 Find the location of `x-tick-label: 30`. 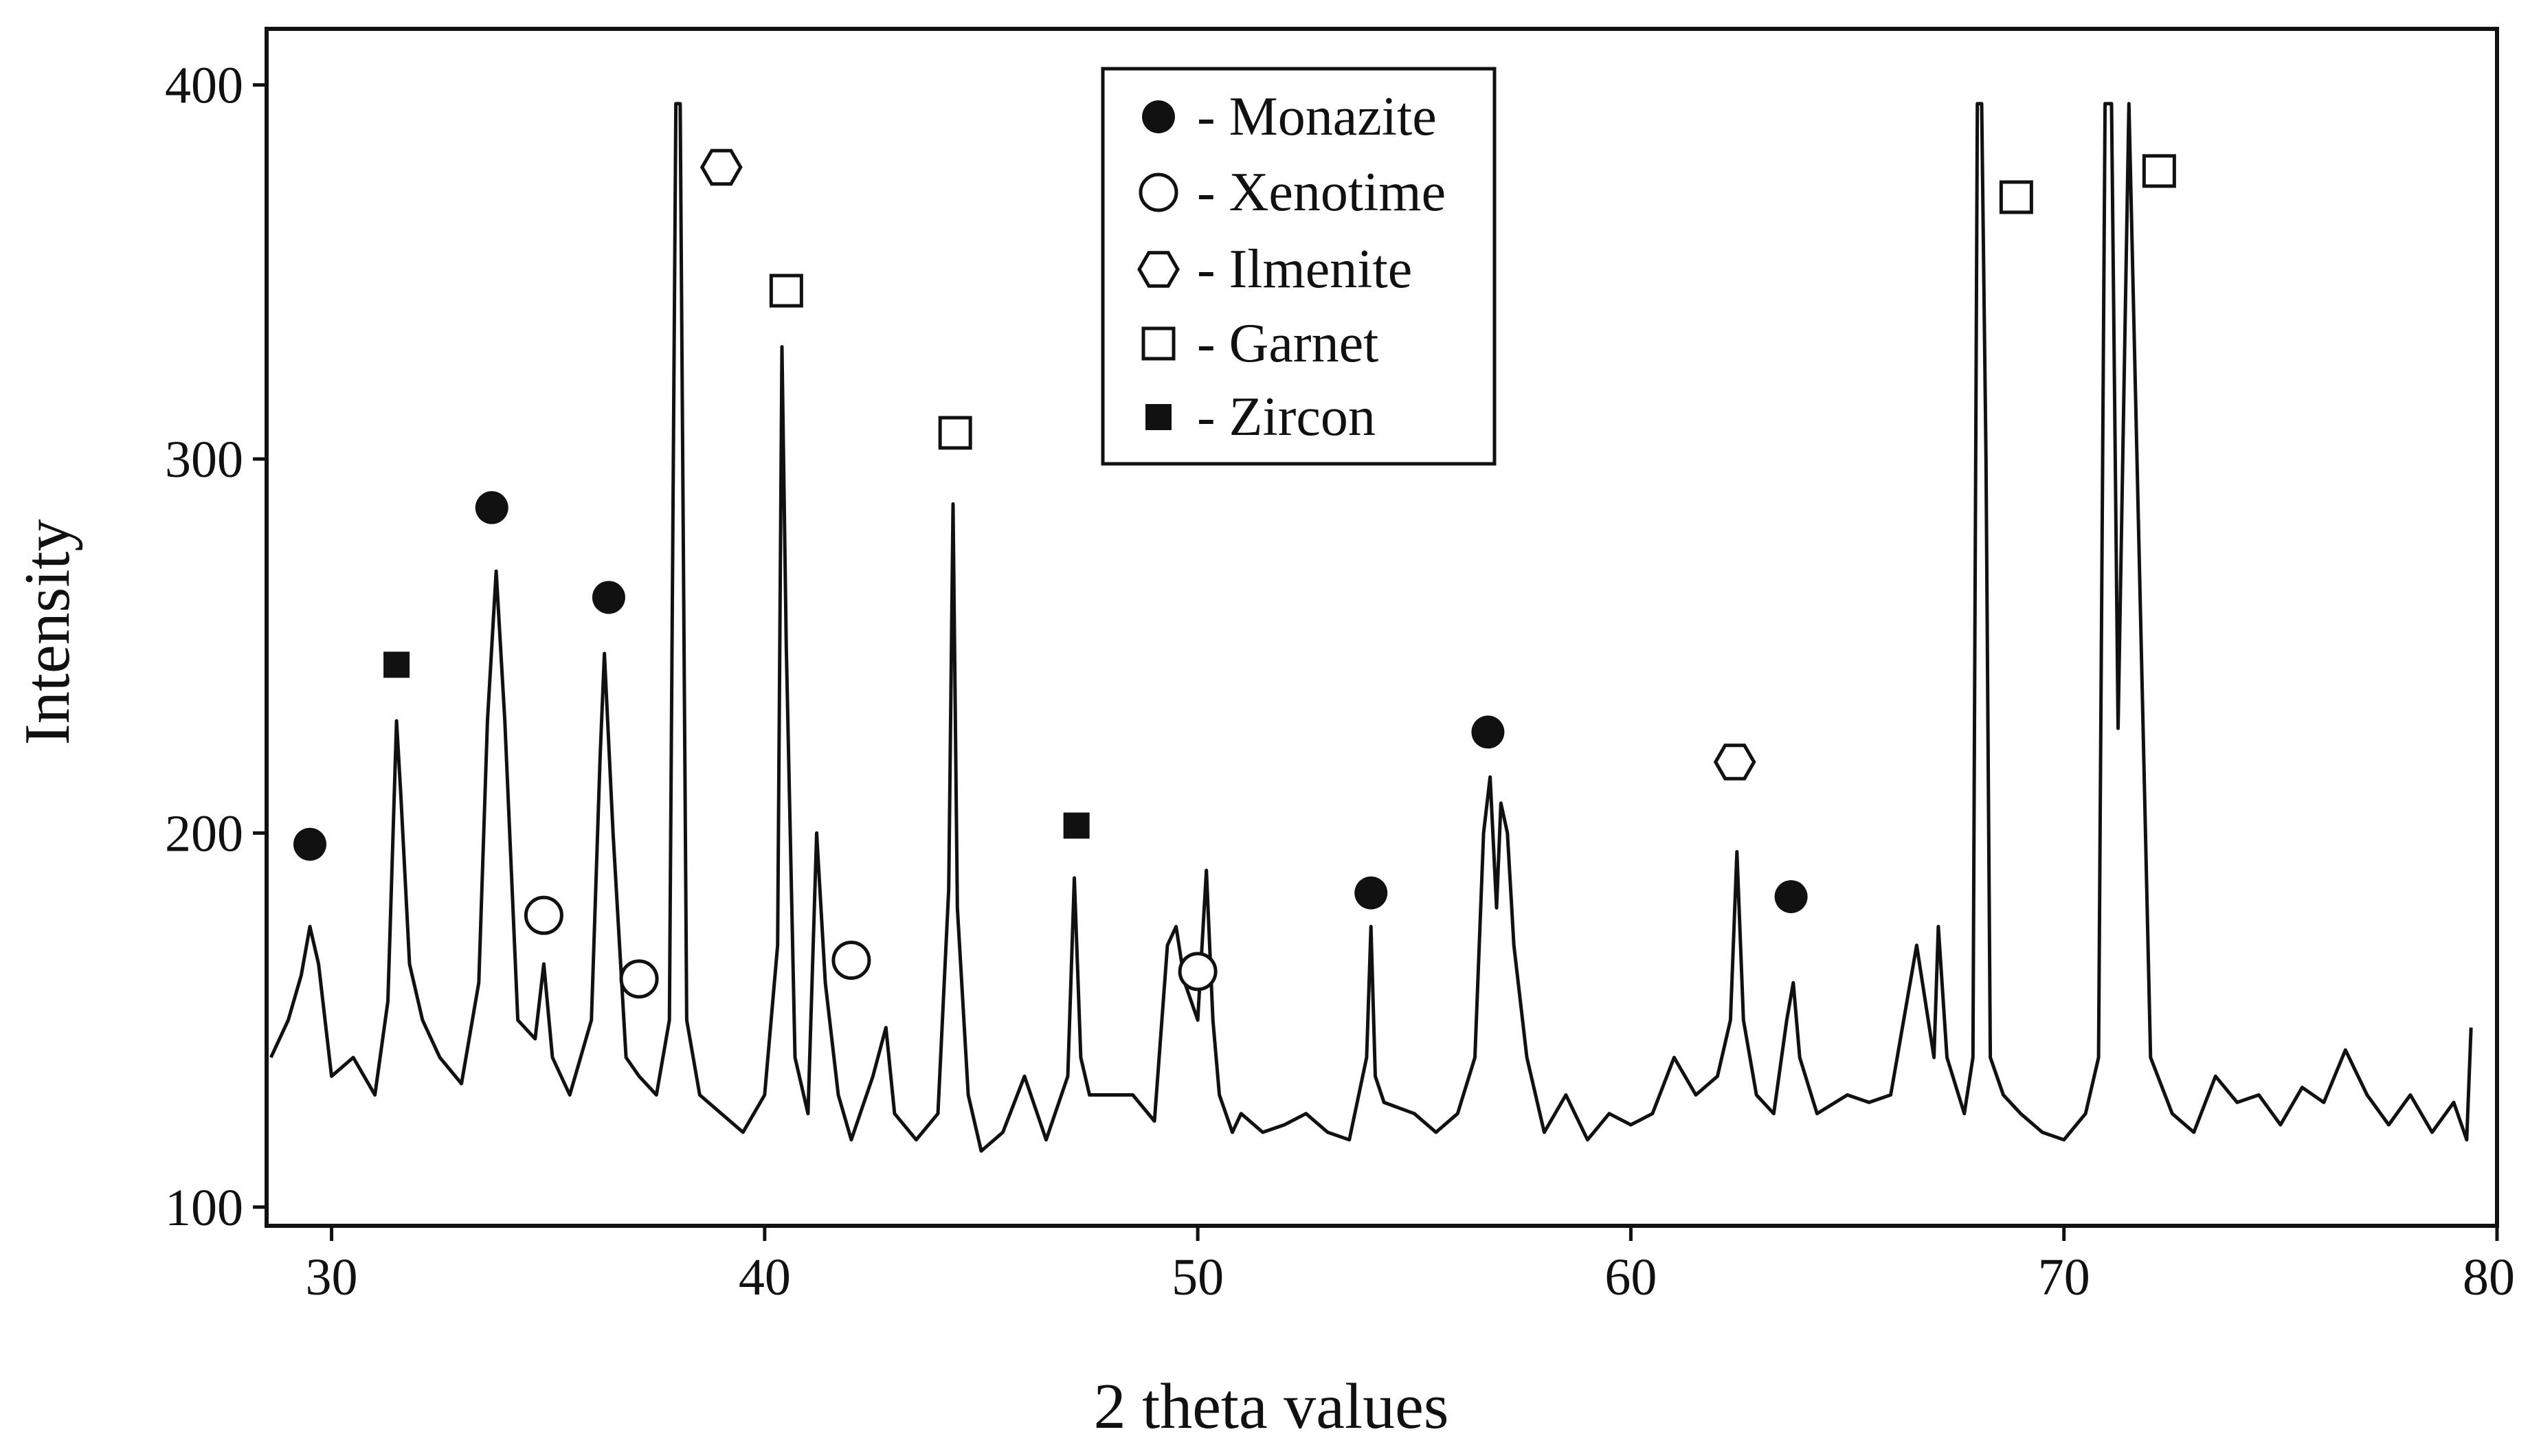

x-tick-label: 30 is located at coordinates (332, 1277).